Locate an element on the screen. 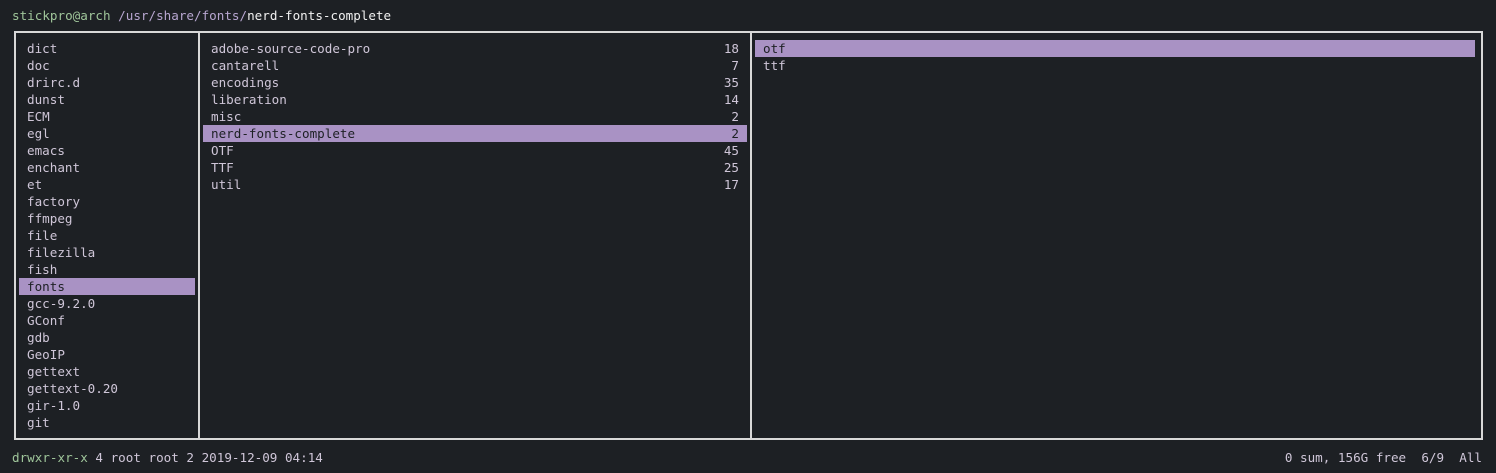 This screenshot has height=473, width=1496. file-row: util 17 is located at coordinates (475, 184).